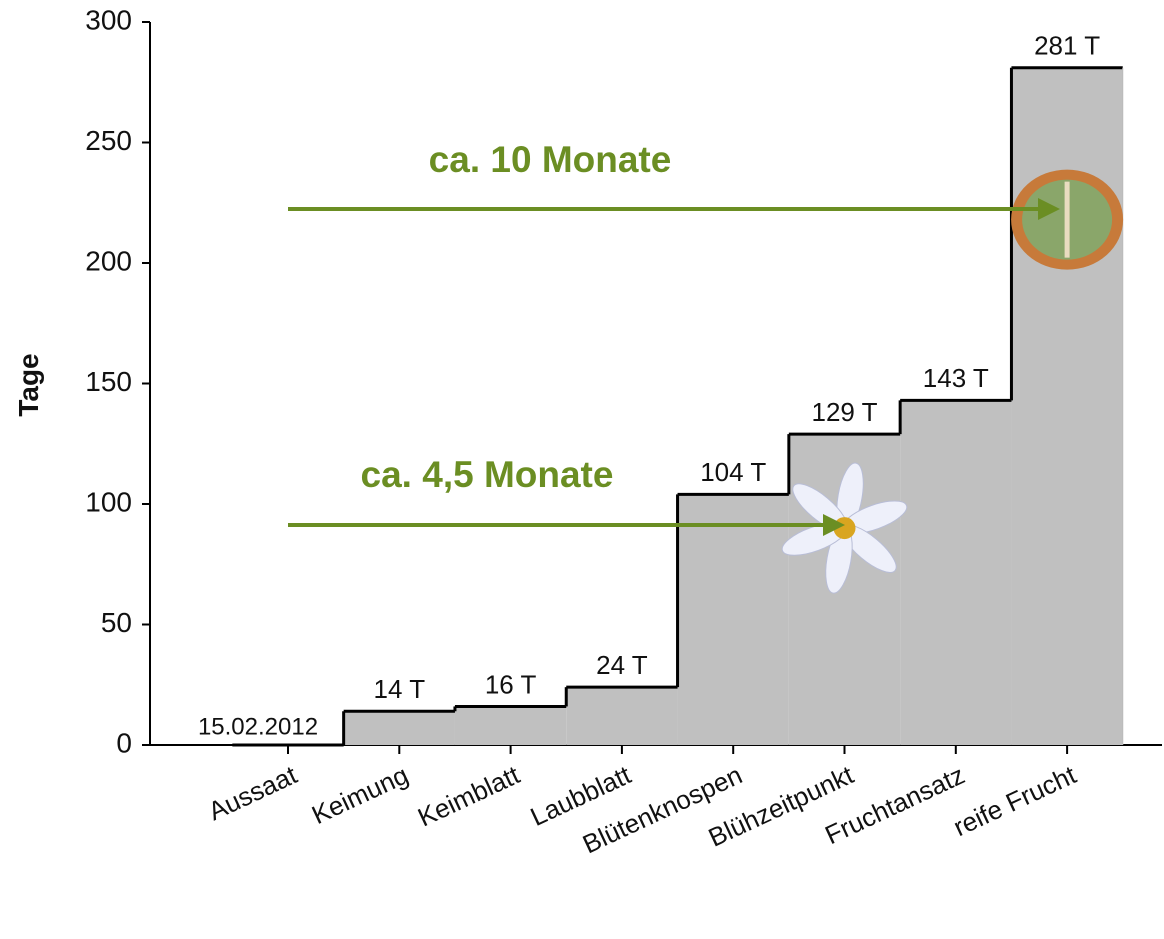  Describe the element at coordinates (28, 384) in the screenshot. I see `y-axis-label: Tage` at that location.